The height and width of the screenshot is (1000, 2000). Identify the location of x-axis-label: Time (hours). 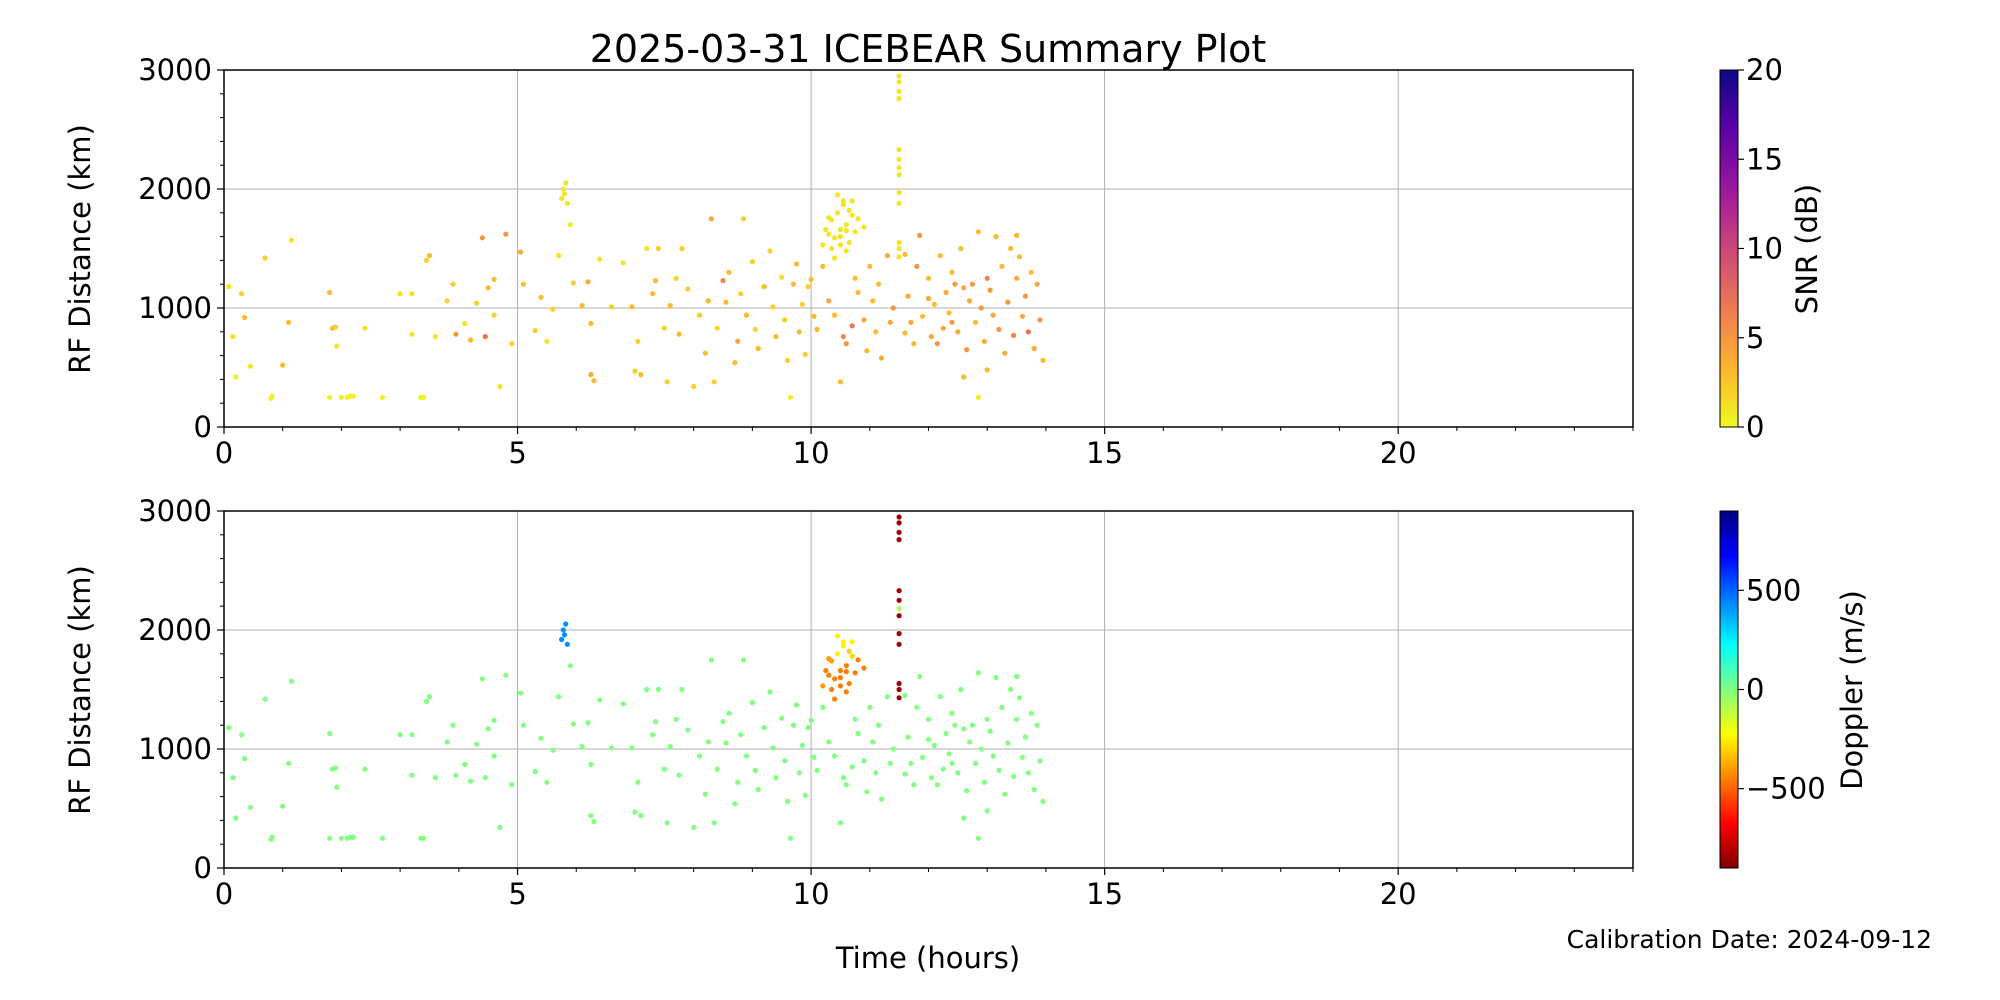
(927, 958).